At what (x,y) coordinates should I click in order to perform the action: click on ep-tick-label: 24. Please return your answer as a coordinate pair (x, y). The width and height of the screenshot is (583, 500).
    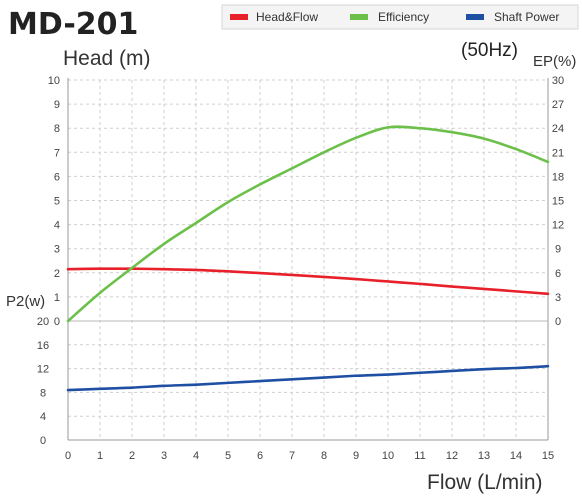
    Looking at the image, I should click on (558, 129).